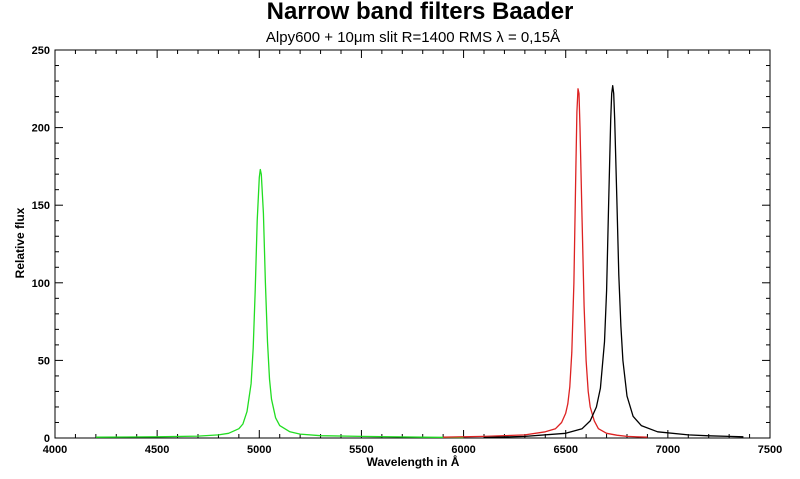 This screenshot has width=800, height=479. Describe the element at coordinates (44, 361) in the screenshot. I see `y-tick-label: 50` at that location.